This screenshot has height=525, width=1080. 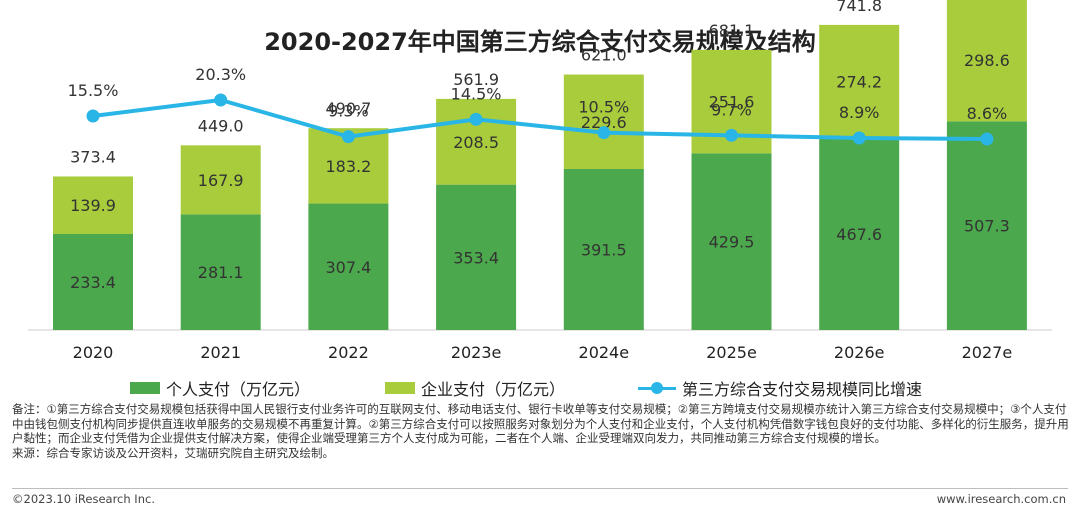 I want to click on legend-item-growth: 第三方综合支付交易规模同比增速, so click(x=780, y=388).